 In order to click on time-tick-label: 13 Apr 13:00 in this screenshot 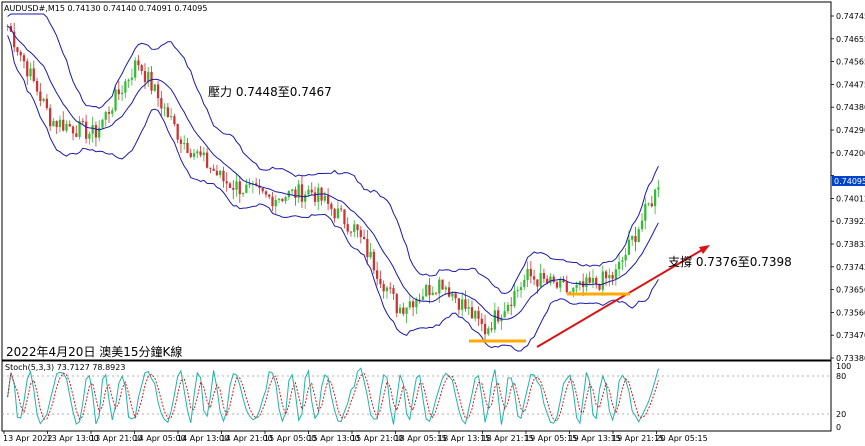, I will do `click(73, 438)`.